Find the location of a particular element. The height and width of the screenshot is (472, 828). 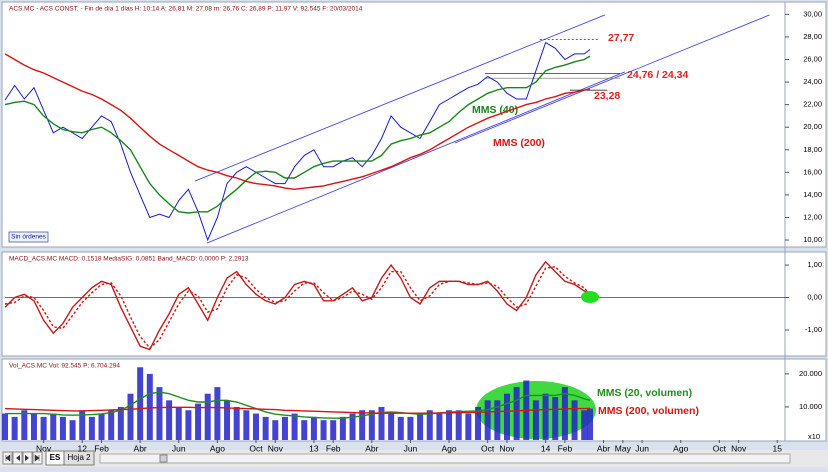

nav-first-icon is located at coordinates (8, 458).